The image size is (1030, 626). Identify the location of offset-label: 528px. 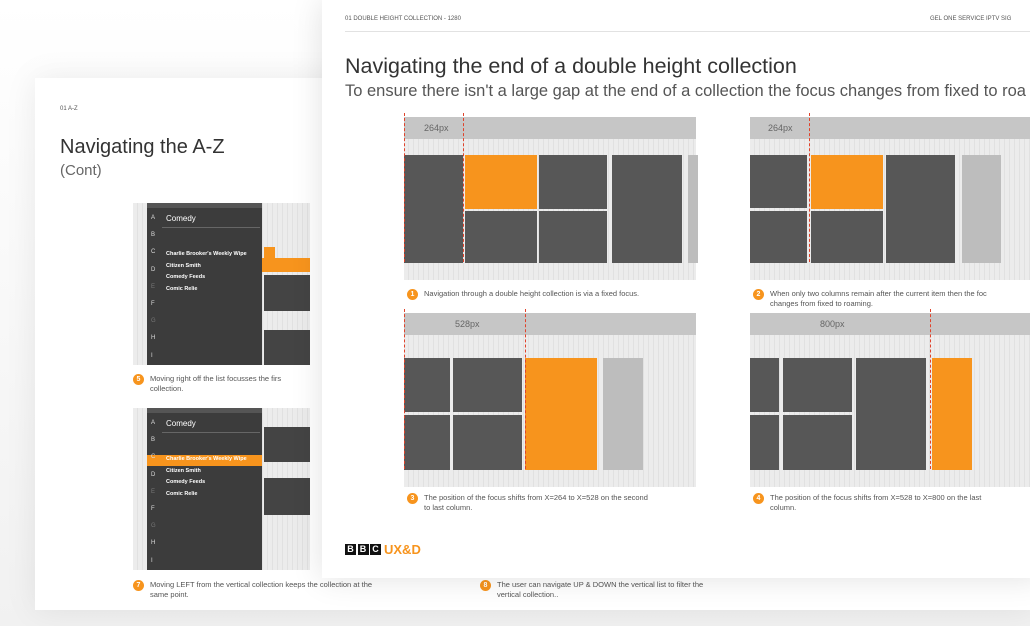
(467, 324).